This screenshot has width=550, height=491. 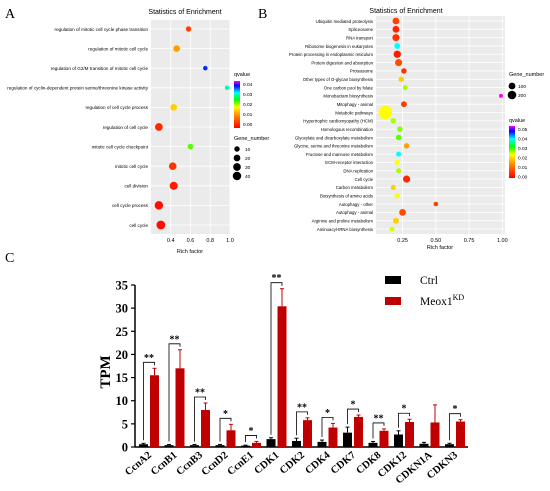 I want to click on b-term-label: Other types of O-glycan biosynthesis, so click(x=338, y=79).